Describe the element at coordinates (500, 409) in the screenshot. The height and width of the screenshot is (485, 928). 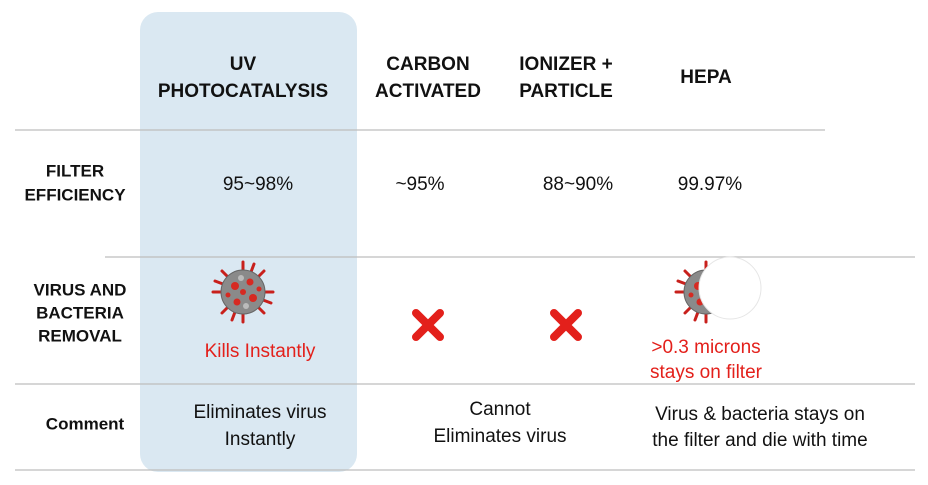
I see `comment: Cannot` at that location.